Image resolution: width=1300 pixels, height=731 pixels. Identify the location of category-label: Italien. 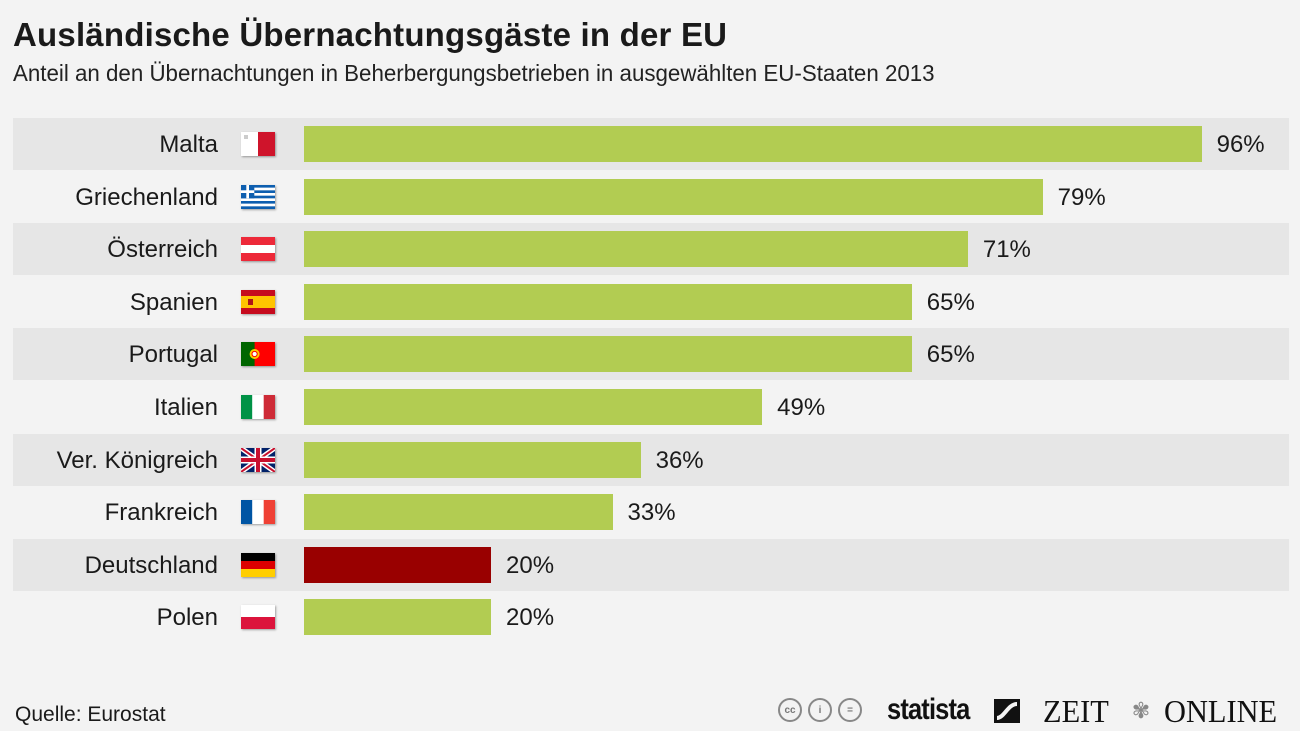
(185, 407).